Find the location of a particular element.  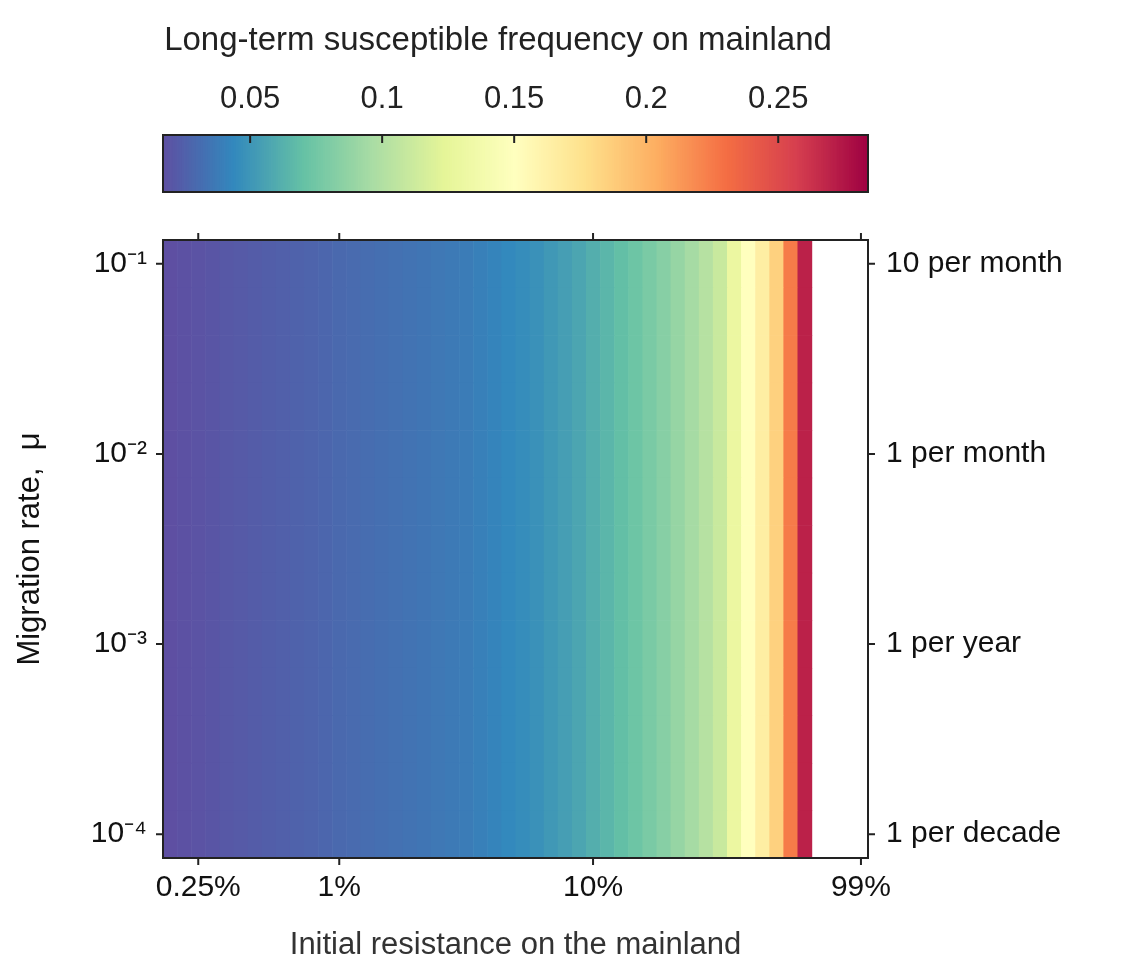

color-bar-label: 0.2 is located at coordinates (646, 97).